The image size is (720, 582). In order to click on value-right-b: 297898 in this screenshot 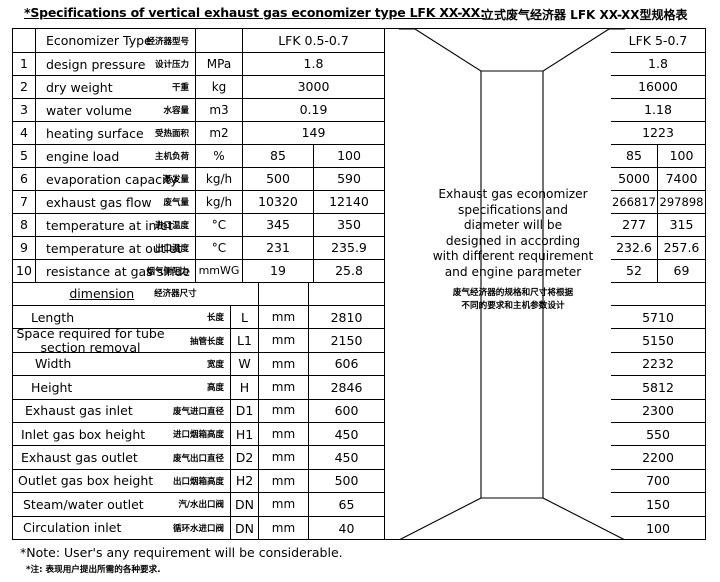, I will do `click(681, 201)`.